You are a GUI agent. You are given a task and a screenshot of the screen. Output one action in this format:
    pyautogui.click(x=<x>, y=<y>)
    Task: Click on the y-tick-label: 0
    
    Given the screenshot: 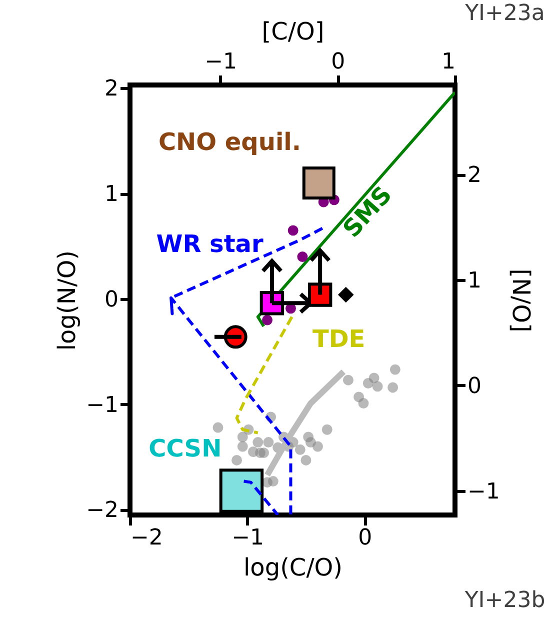 What is the action you would take?
    pyautogui.click(x=111, y=299)
    